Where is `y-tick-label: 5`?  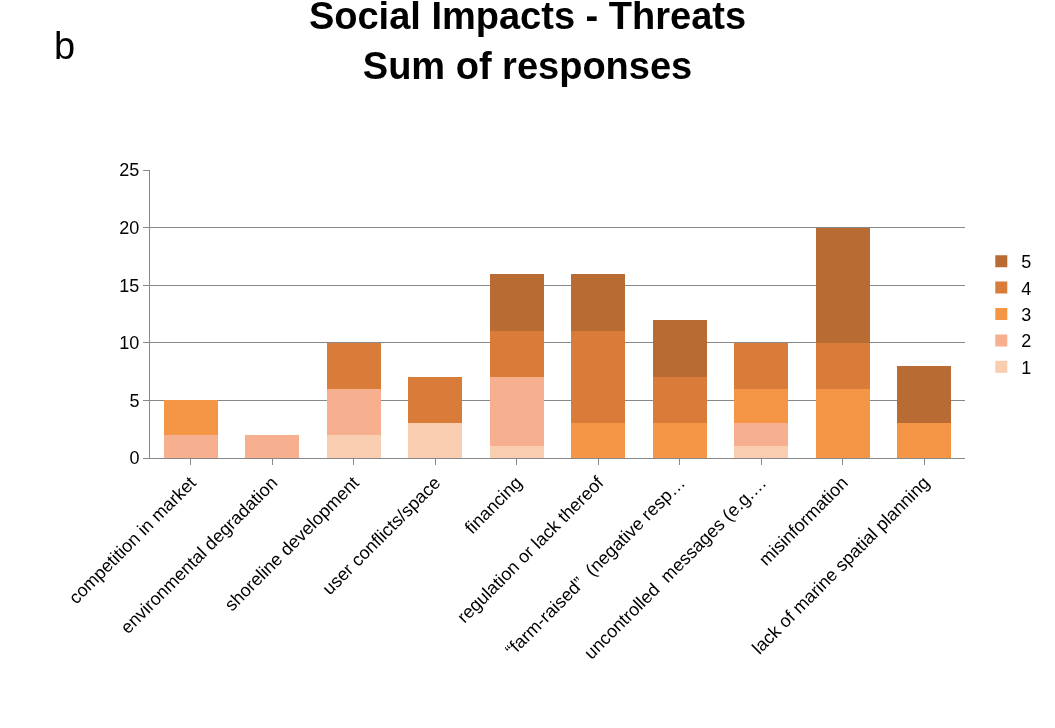
y-tick-label: 5 is located at coordinates (134, 400).